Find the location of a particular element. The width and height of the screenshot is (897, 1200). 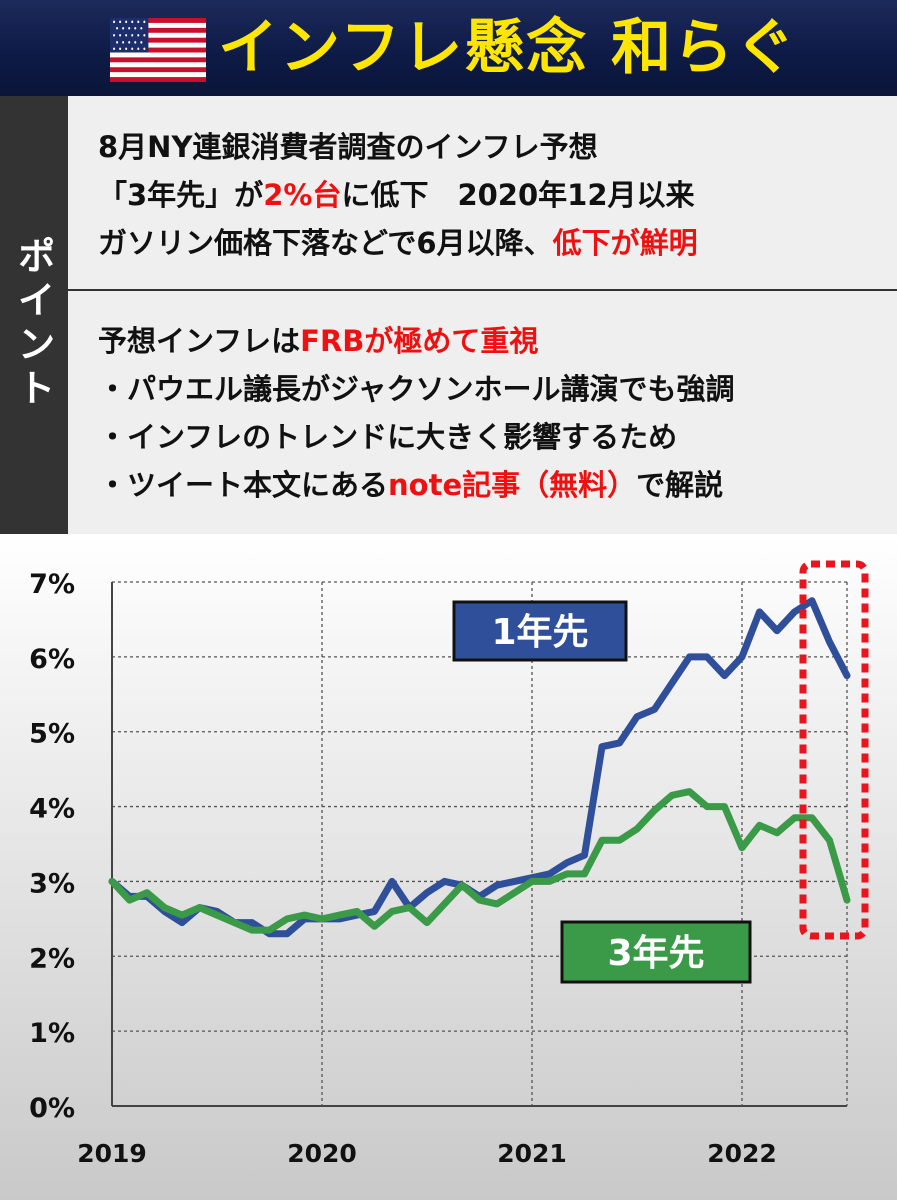

highlight-text: note記事（無料） is located at coordinates (512, 485).